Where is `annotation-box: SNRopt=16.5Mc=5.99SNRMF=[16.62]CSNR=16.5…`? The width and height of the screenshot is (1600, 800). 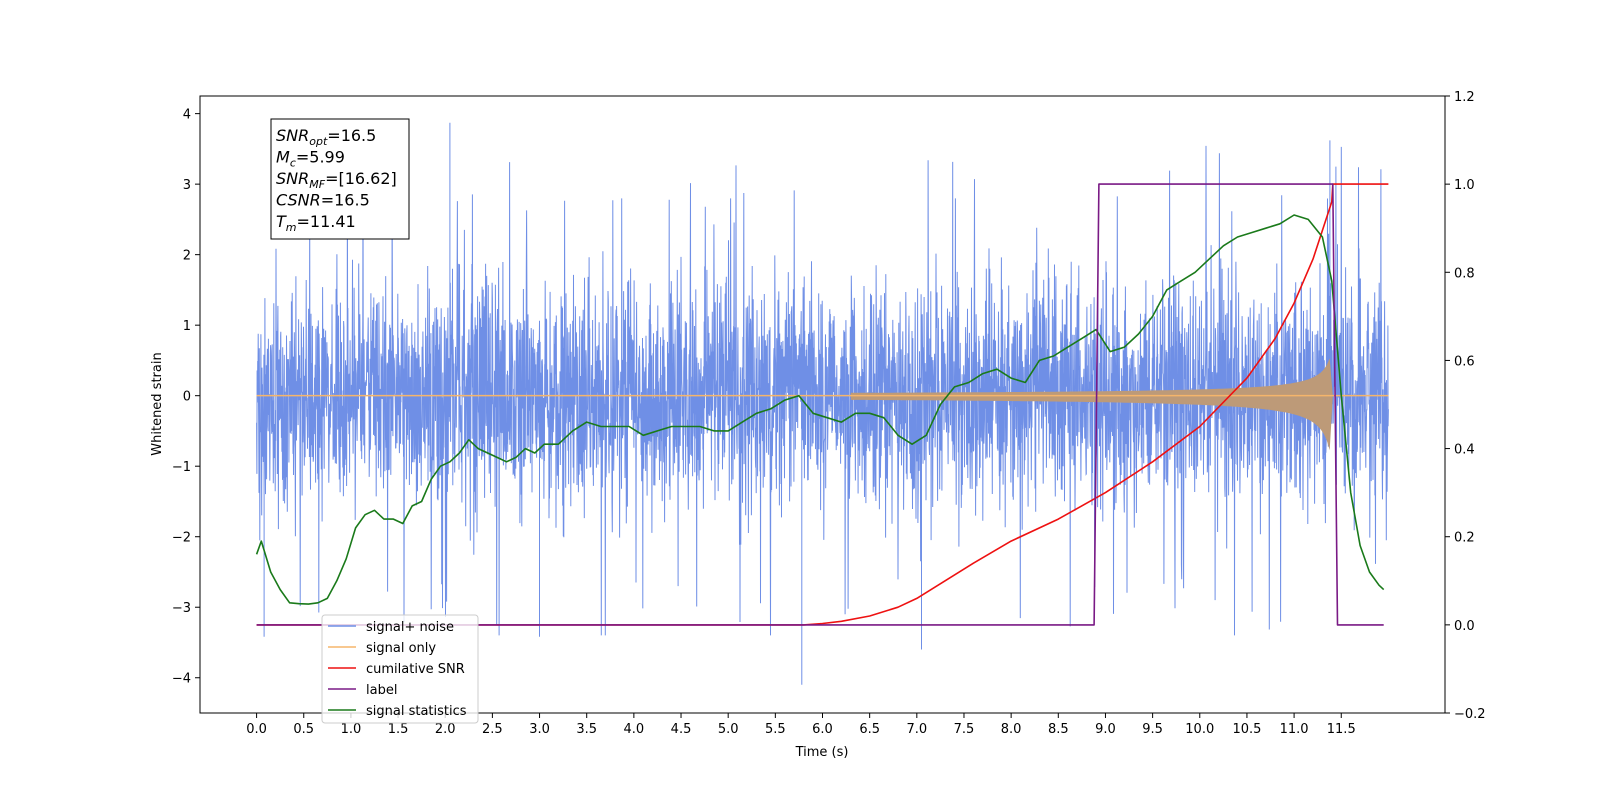 annotation-box: SNRopt=16.5Mc=5.99SNRMF=[16.62]CSNR=16.5… is located at coordinates (340, 179).